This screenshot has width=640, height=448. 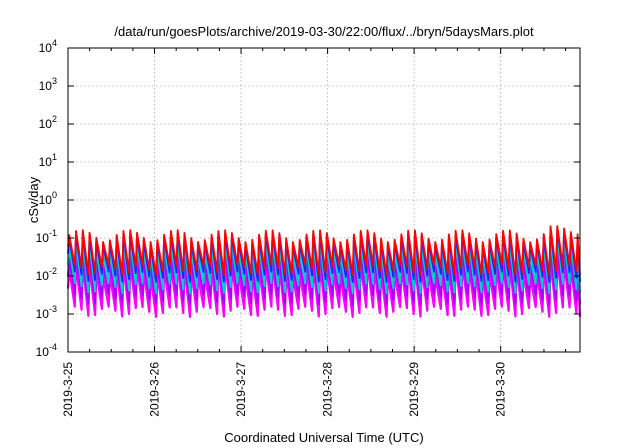 I want to click on x-tick-label: 2019-3-27, so click(x=241, y=389).